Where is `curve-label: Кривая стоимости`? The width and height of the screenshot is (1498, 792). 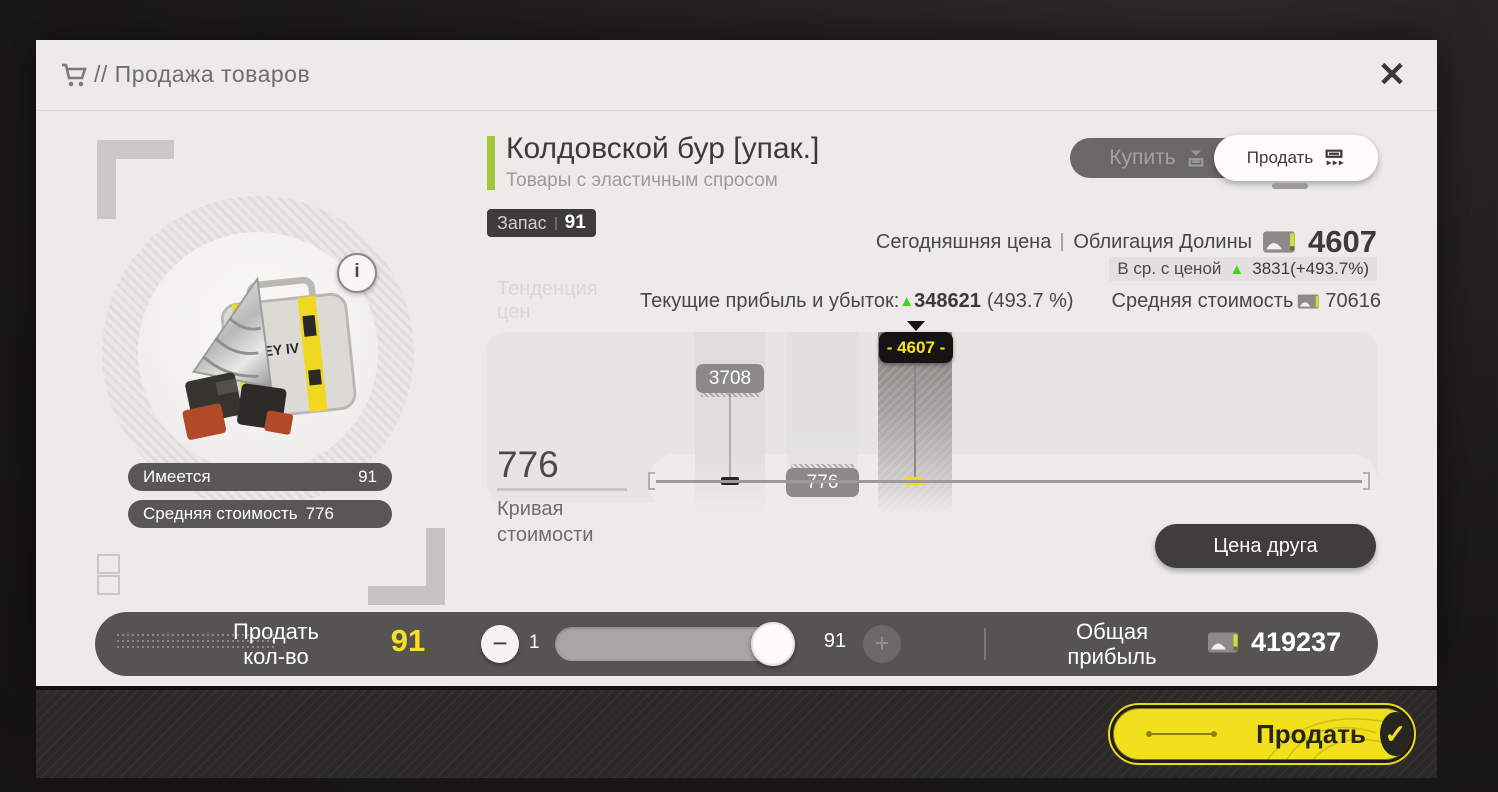
curve-label: Кривая стоимости is located at coordinates (545, 522).